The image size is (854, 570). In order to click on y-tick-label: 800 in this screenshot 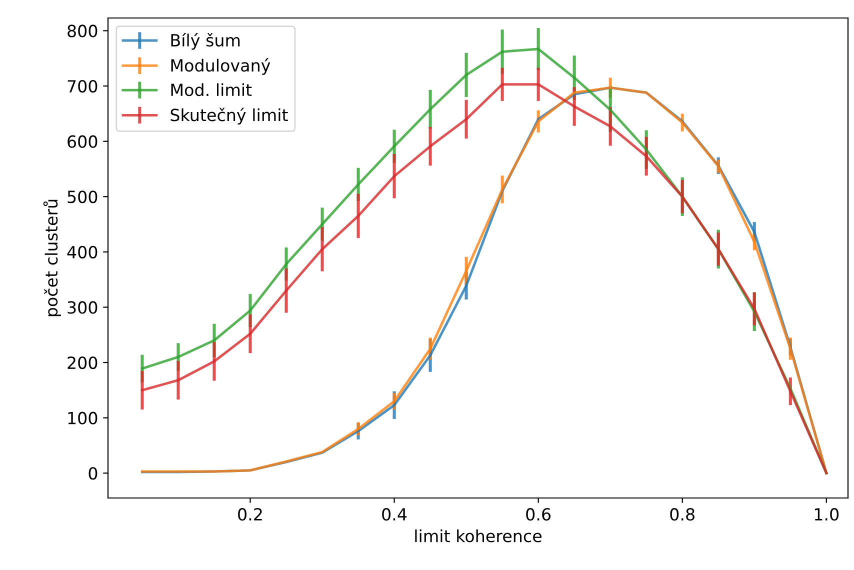, I will do `click(83, 31)`.